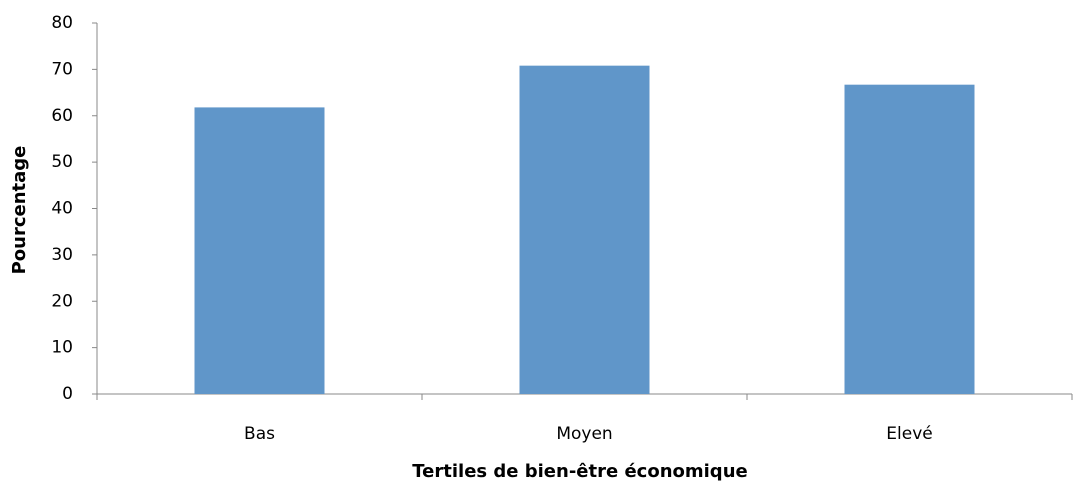  Describe the element at coordinates (584, 434) in the screenshot. I see `x-tick-label: Moyen` at that location.